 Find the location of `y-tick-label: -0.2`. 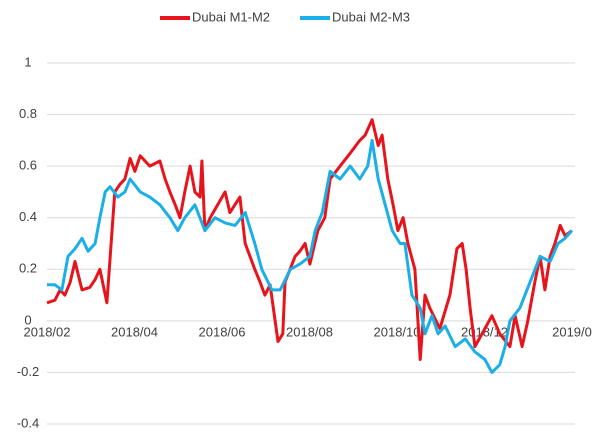

y-tick-label: -0.2 is located at coordinates (28, 371).